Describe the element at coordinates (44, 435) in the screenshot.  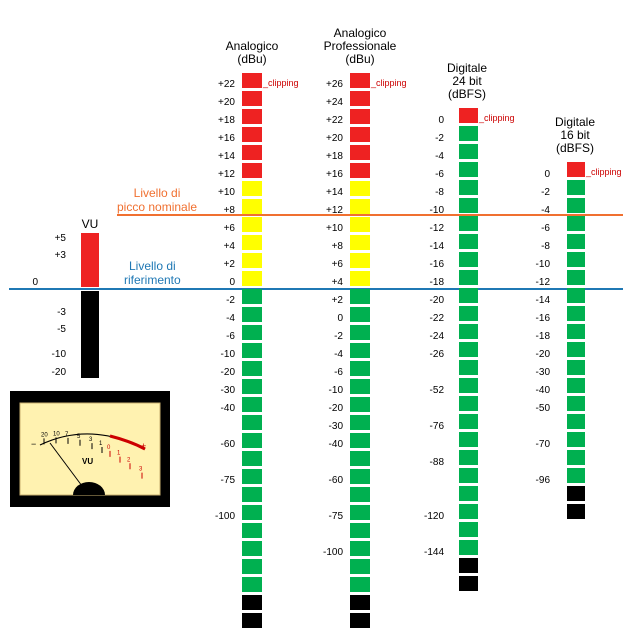
I see `meter-scale-number: 20` at that location.